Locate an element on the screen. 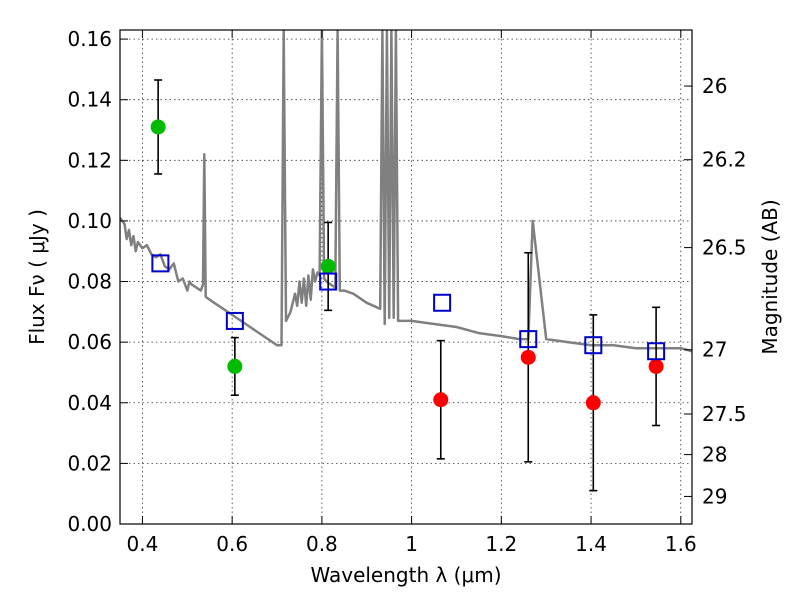 This screenshot has height=600, width=800. y-tick-label: 0.04 is located at coordinates (89, 403).